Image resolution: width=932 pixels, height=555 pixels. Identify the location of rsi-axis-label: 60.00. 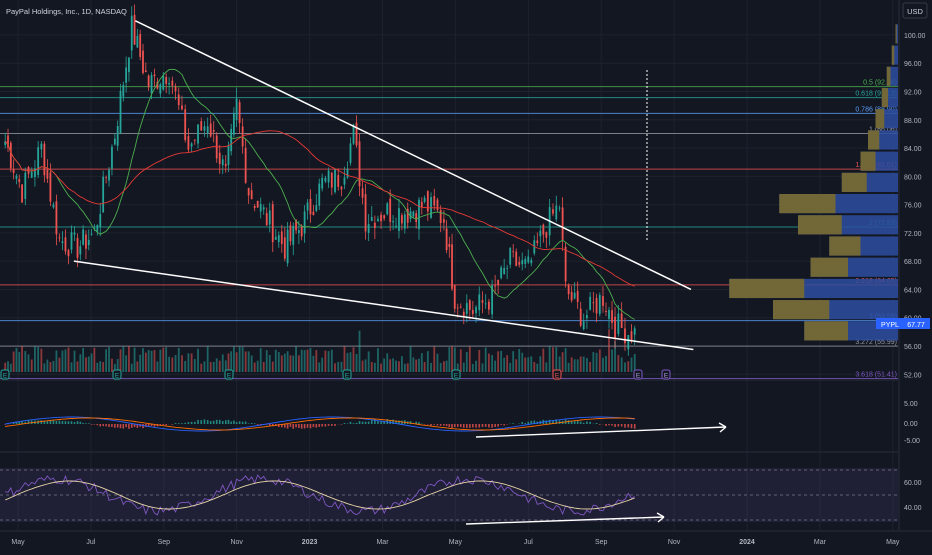
(913, 483).